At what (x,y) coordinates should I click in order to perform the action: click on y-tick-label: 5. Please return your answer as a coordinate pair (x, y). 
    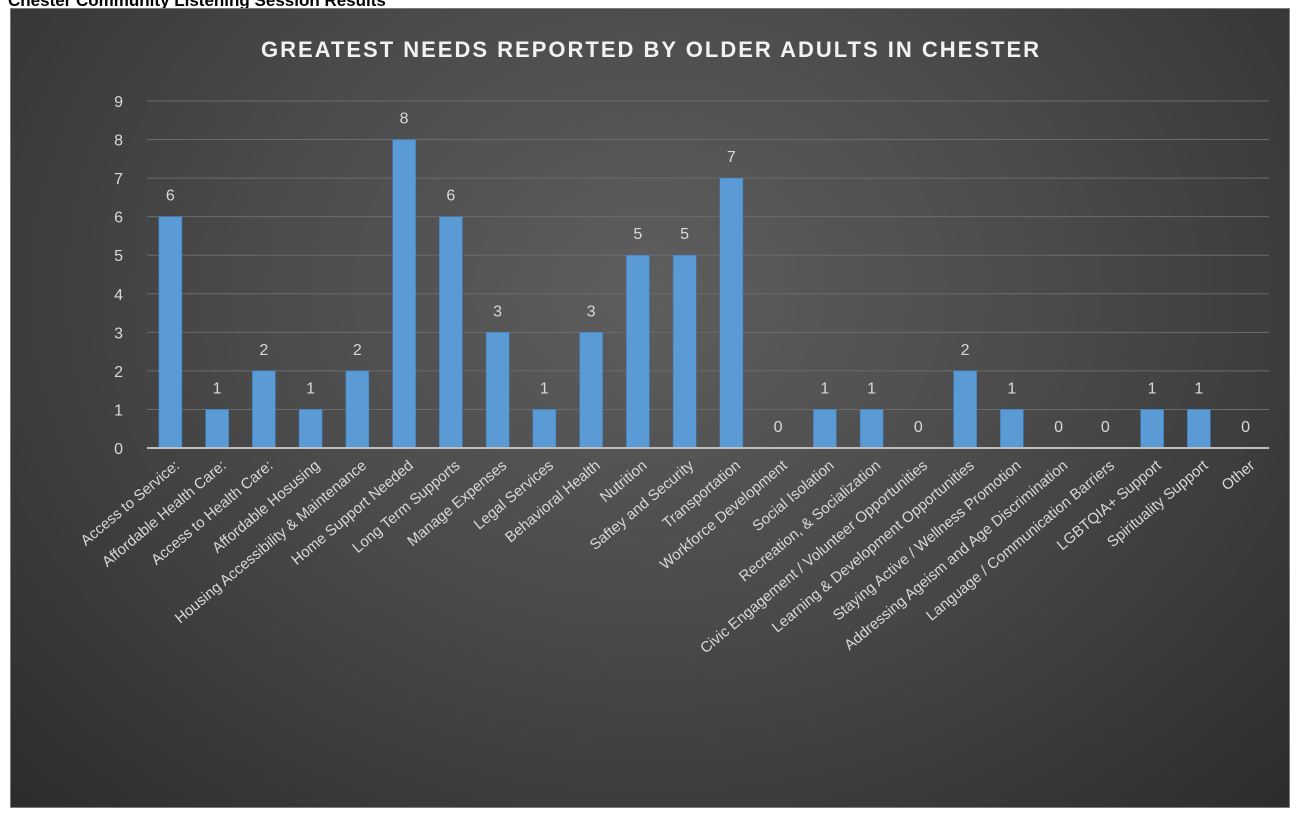
    Looking at the image, I should click on (118, 256).